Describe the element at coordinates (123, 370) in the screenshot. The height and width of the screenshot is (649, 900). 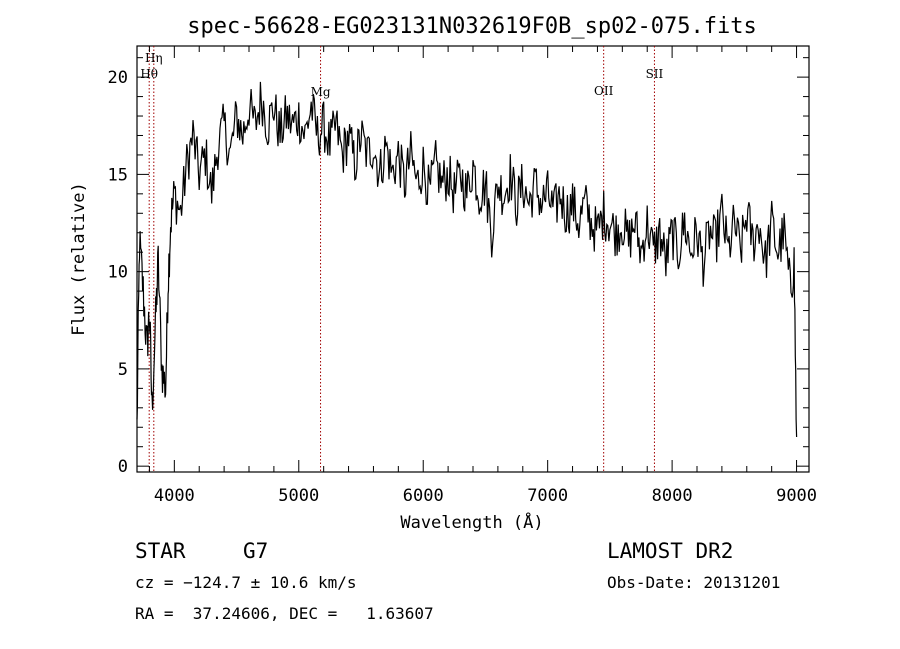
I see `y-tick-label: 5` at that location.